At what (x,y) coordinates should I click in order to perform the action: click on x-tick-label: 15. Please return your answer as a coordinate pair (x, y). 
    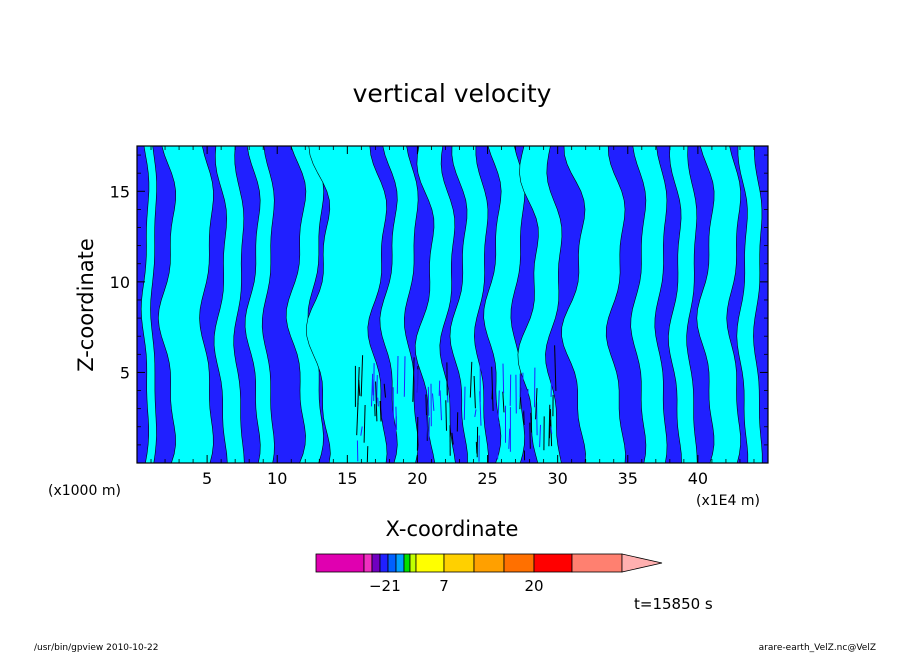
    Looking at the image, I should click on (347, 478).